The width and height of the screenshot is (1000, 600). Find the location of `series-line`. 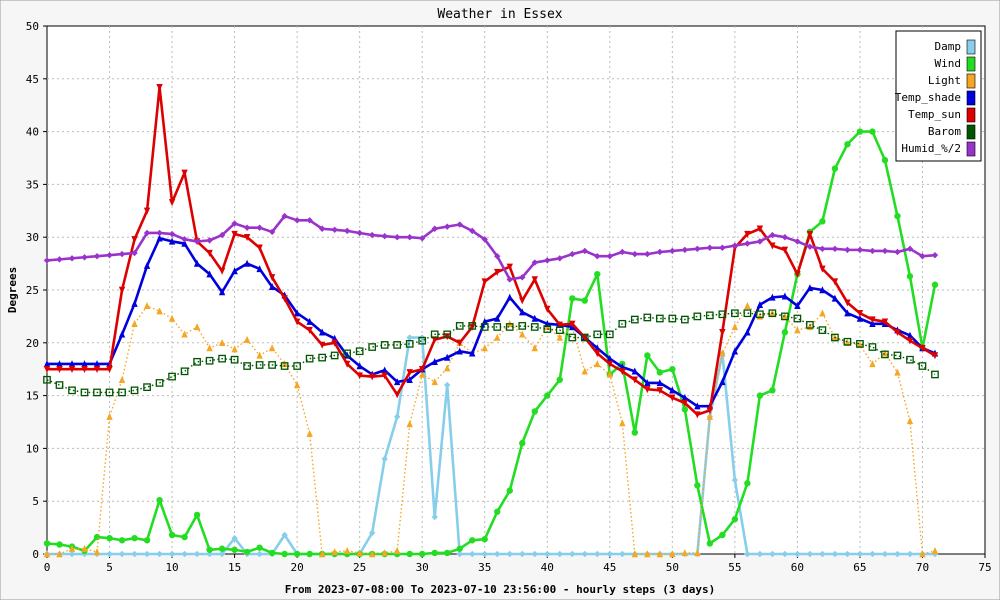

series-line is located at coordinates (491, 353).